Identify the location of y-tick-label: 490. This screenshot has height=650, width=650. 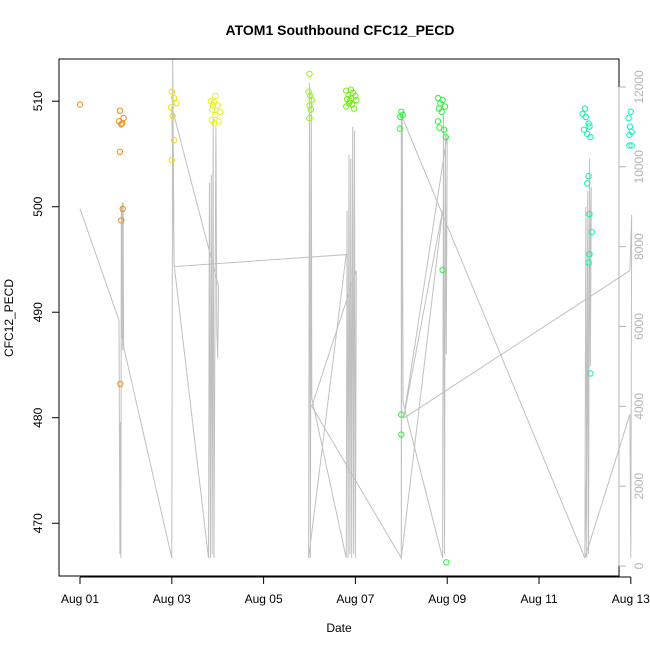
(38, 312).